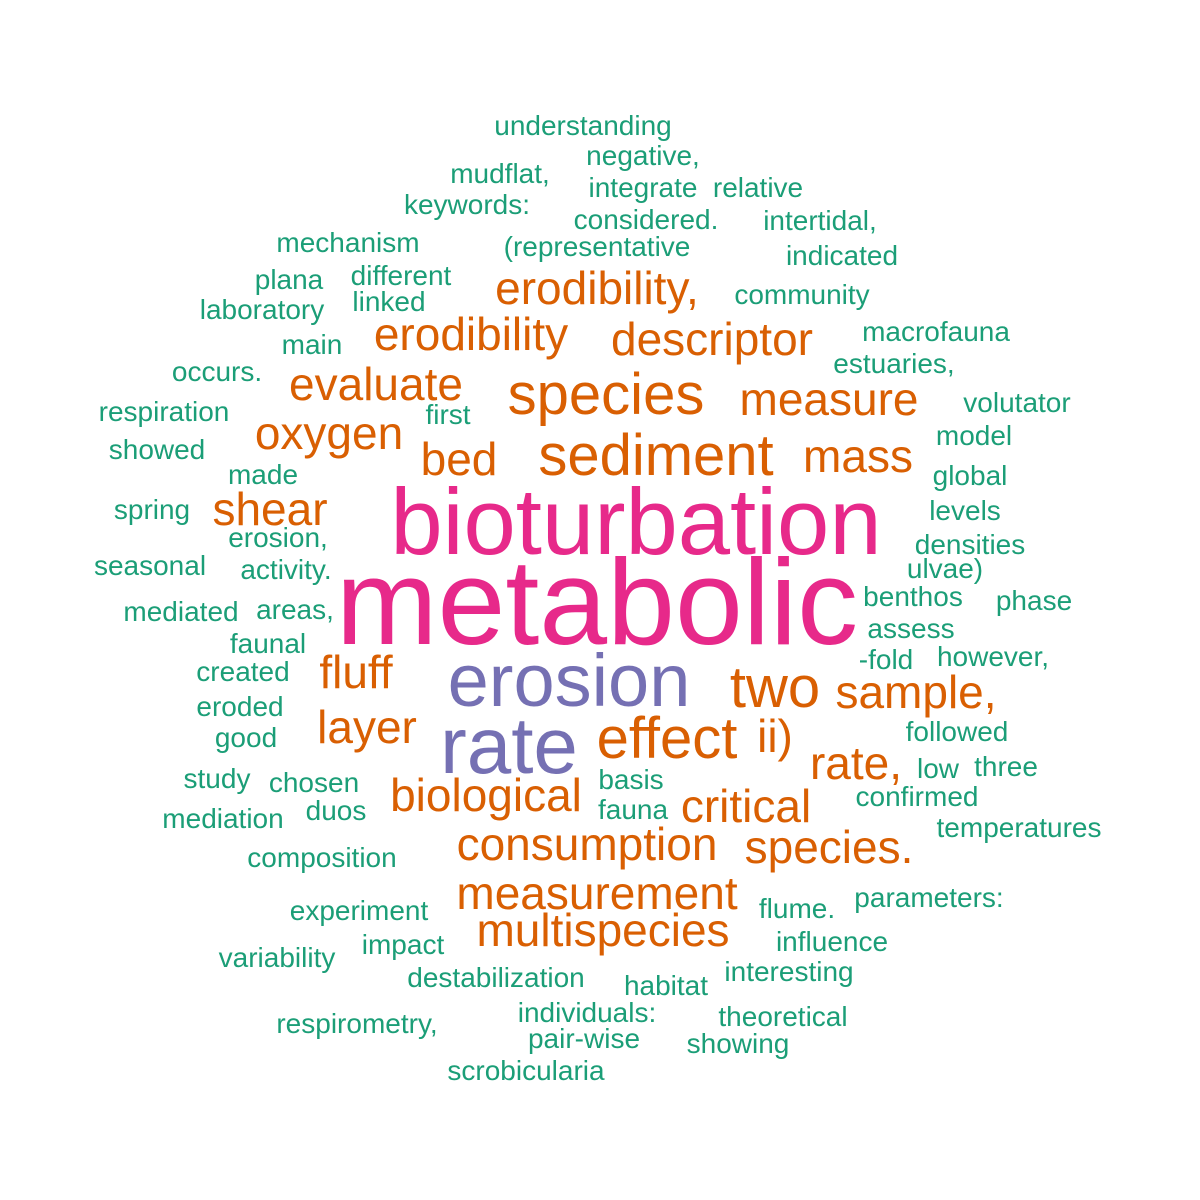  What do you see at coordinates (295, 609) in the screenshot?
I see `word-areas: areas,` at bounding box center [295, 609].